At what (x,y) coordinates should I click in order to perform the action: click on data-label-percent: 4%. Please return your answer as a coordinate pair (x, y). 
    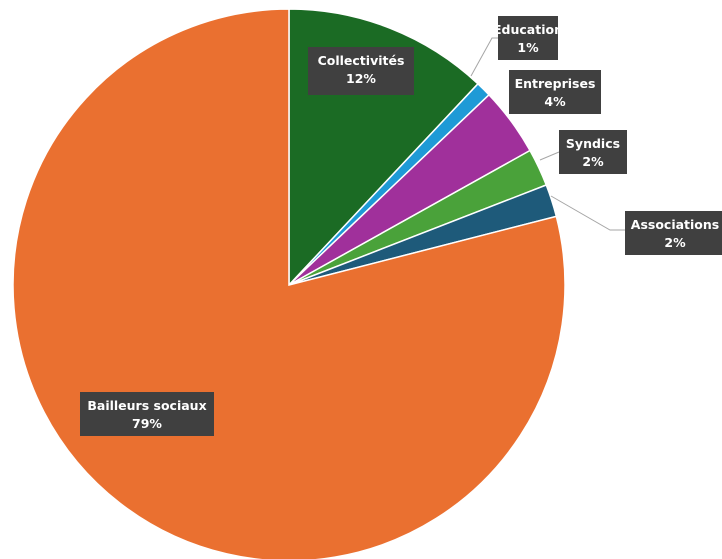
    Looking at the image, I should click on (555, 101).